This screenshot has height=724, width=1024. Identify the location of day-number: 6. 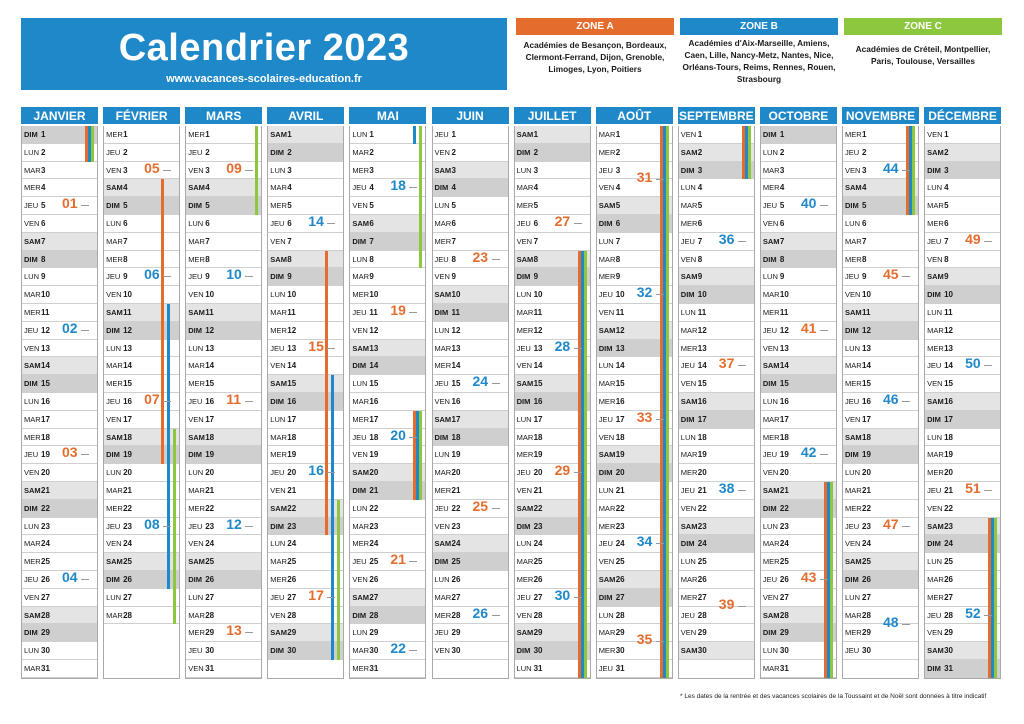
(782, 223).